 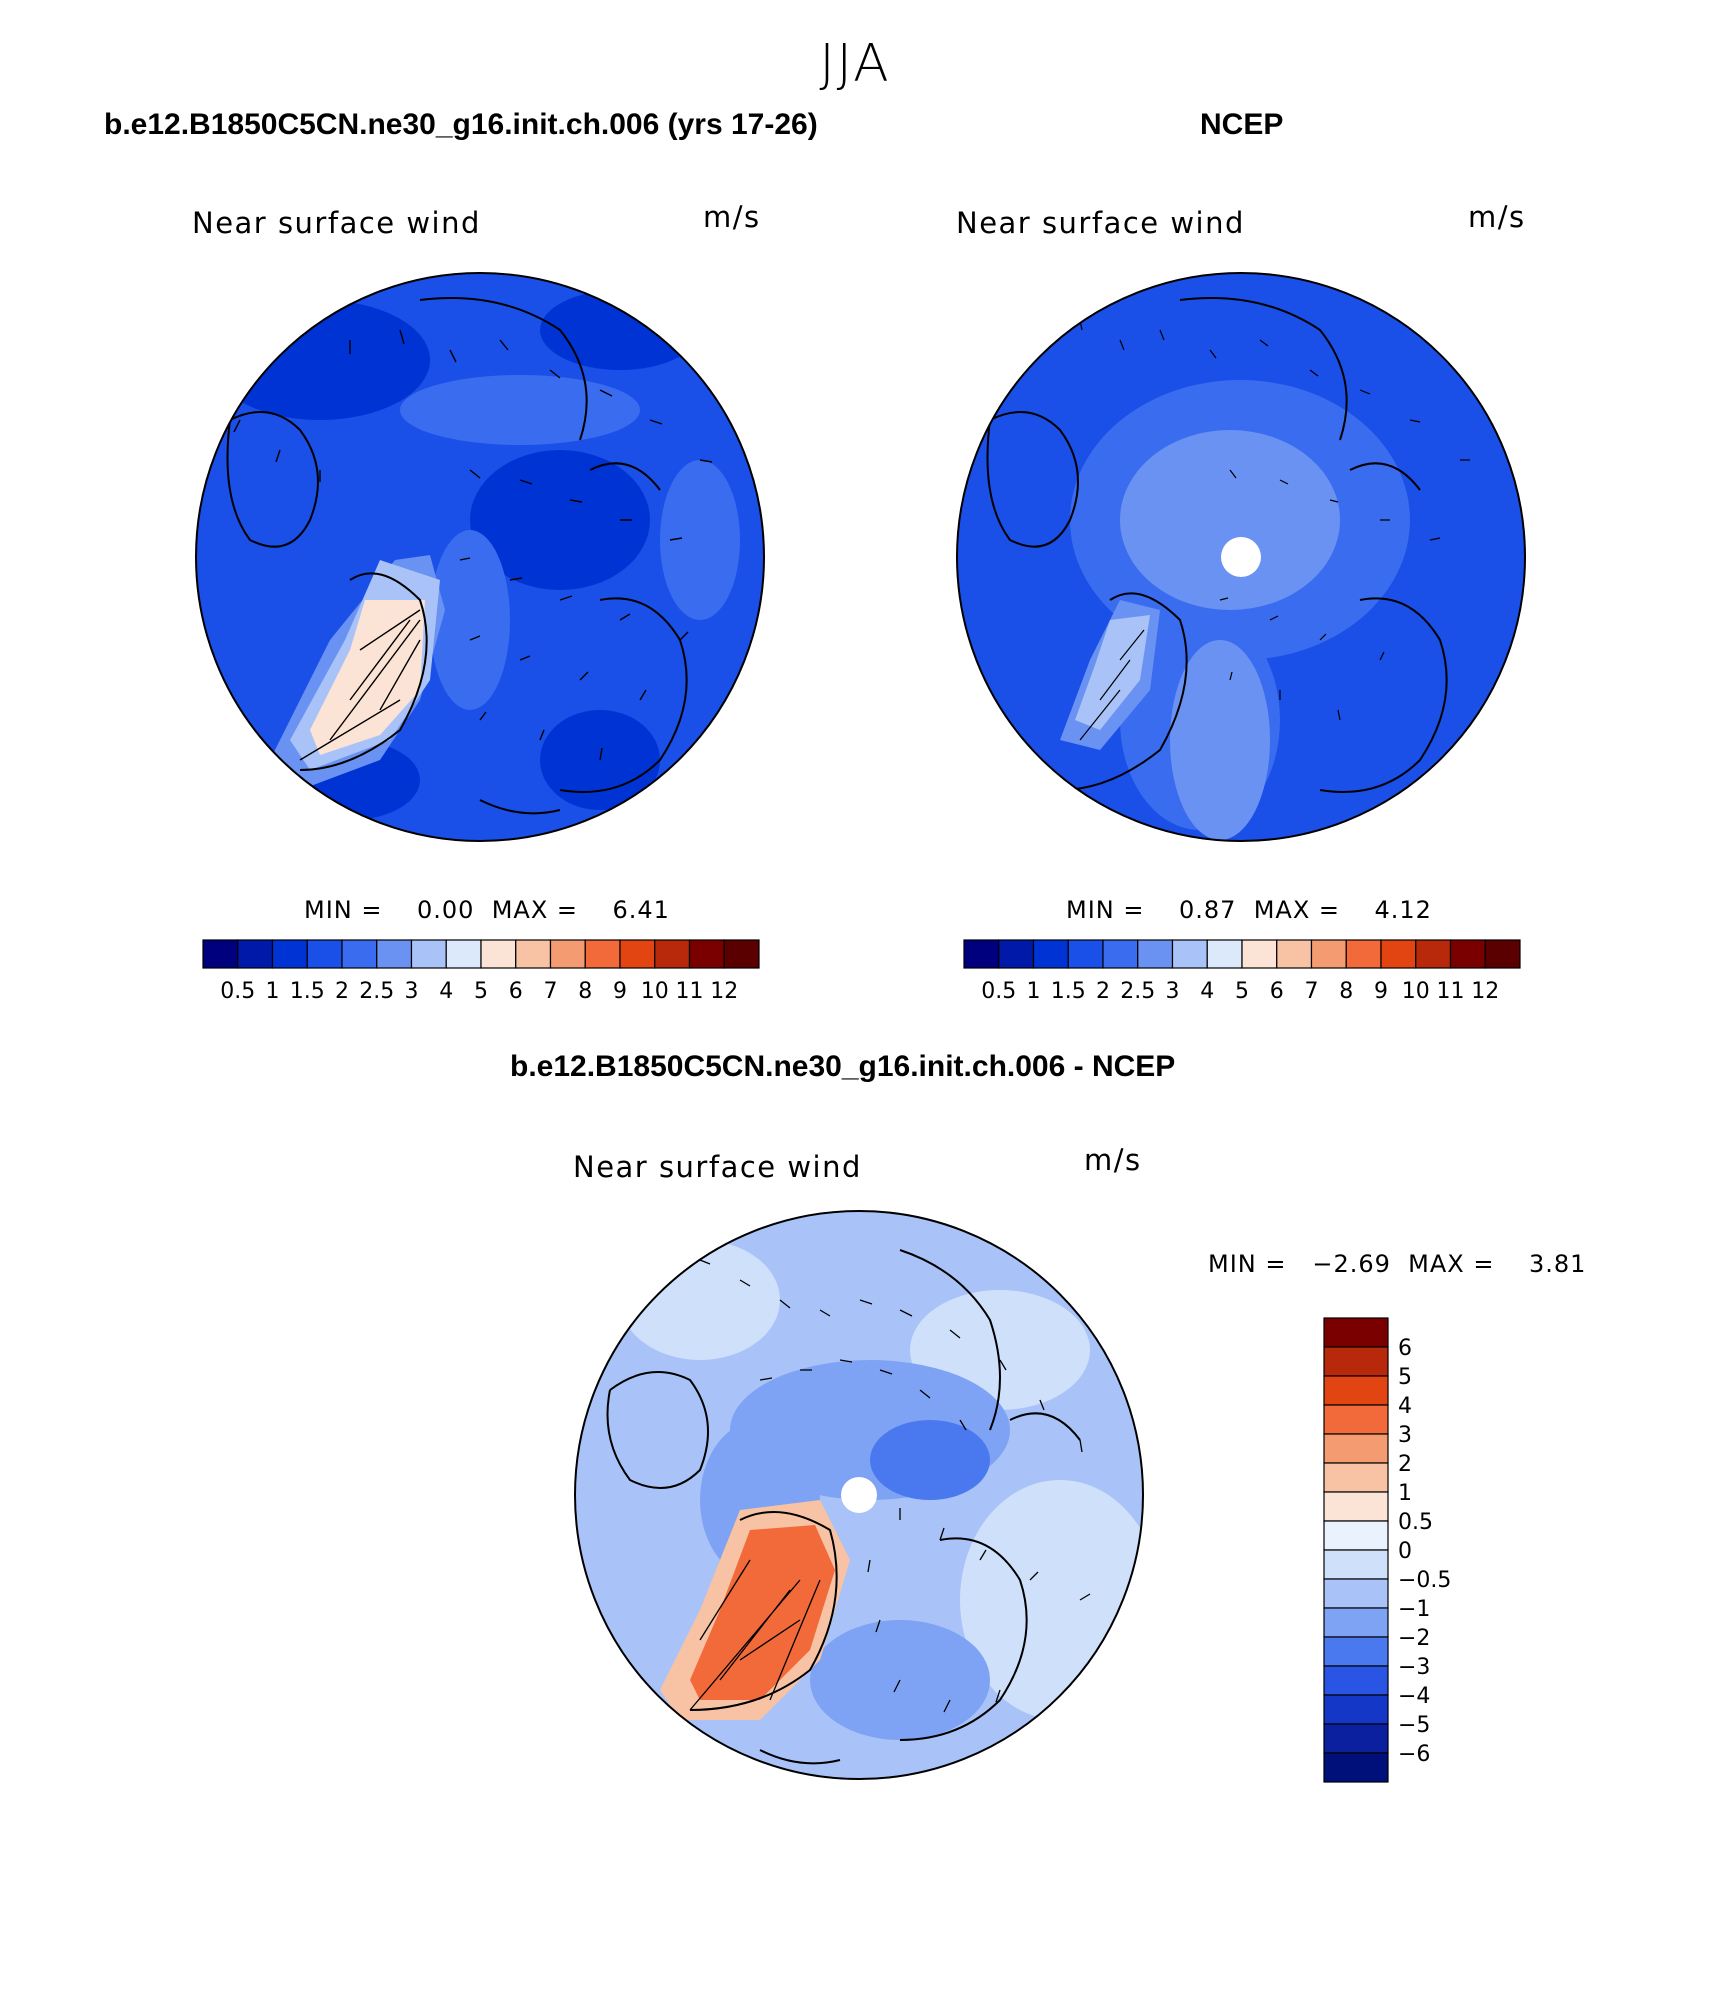 I want to click on panel2-field-label: Near surface wind, so click(x=1100, y=223).